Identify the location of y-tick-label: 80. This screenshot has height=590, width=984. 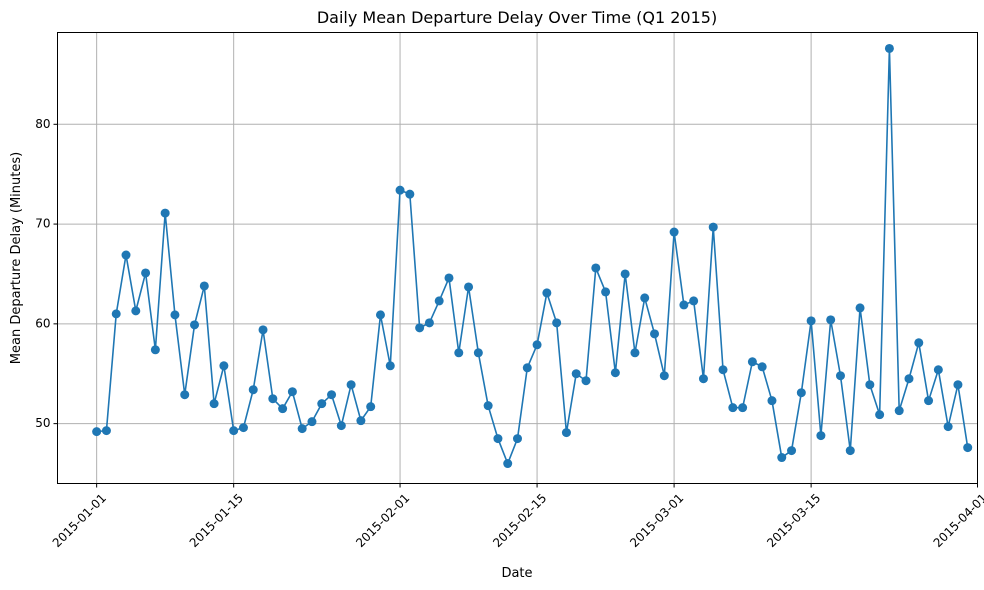
(42, 124).